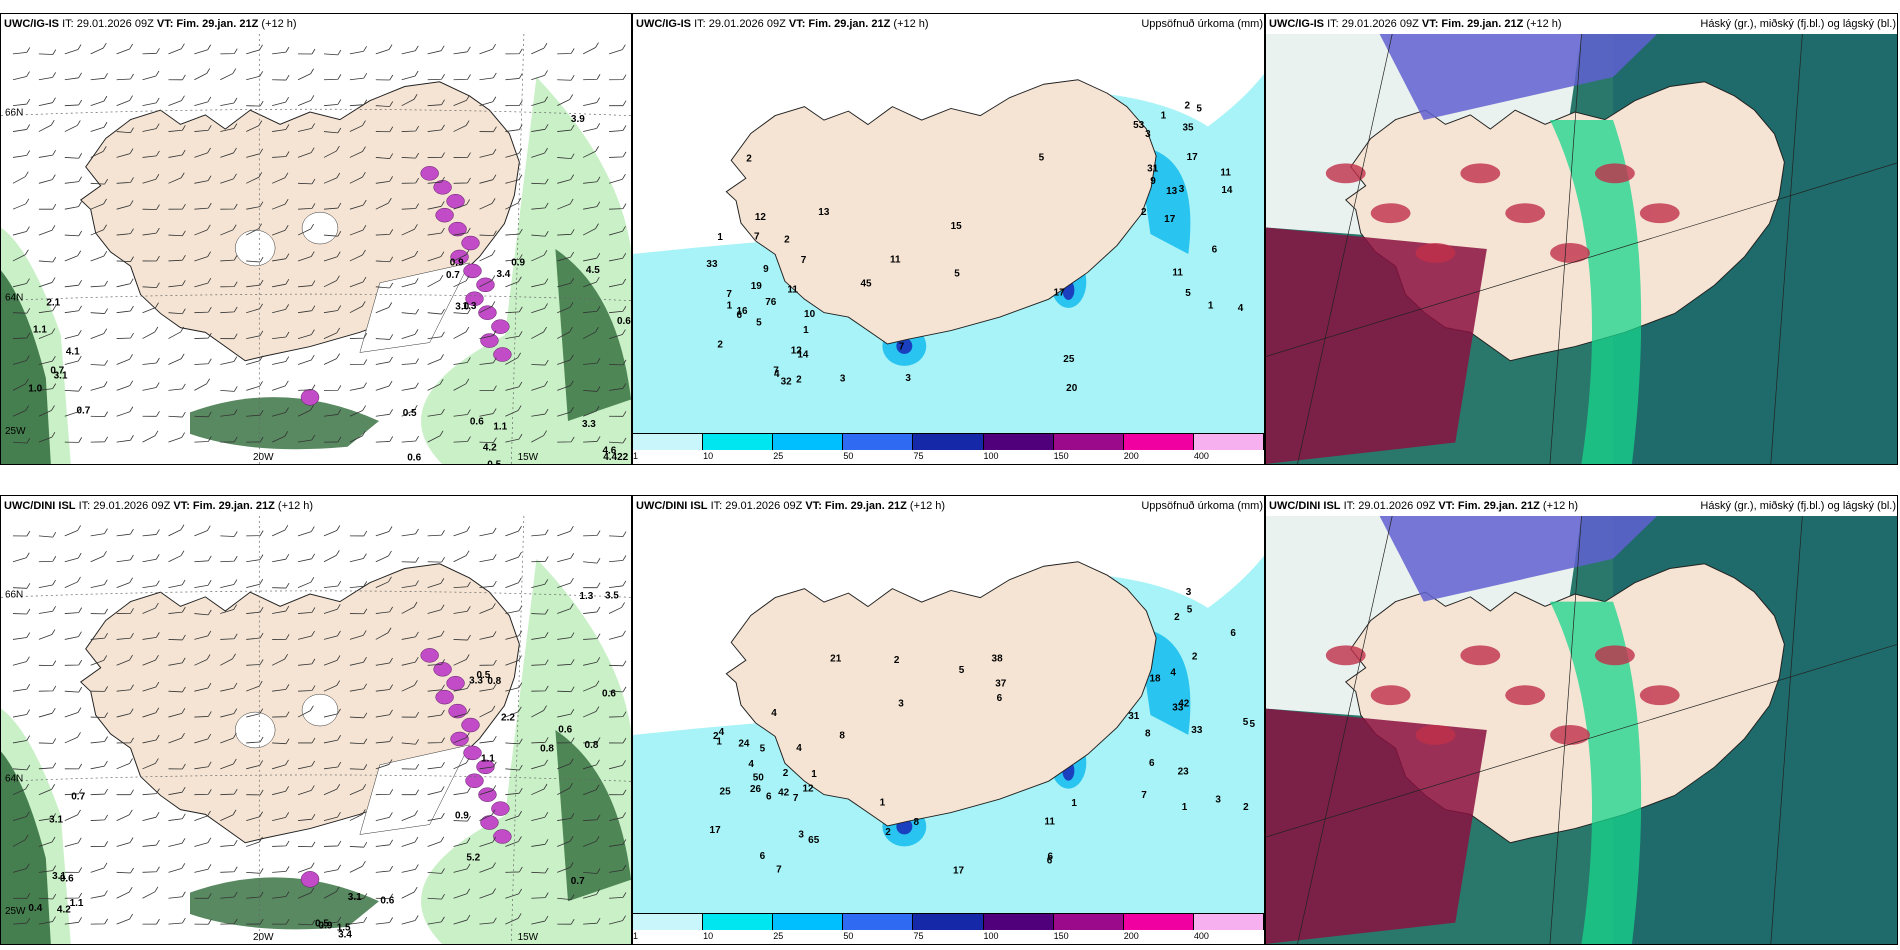  I want to click on value-label: 10, so click(810, 314).